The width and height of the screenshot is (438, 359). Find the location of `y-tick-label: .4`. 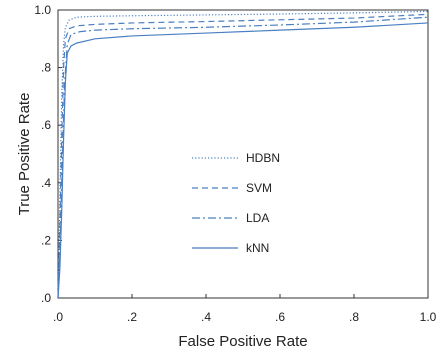

y-tick-label: .4 is located at coordinates (46, 183).